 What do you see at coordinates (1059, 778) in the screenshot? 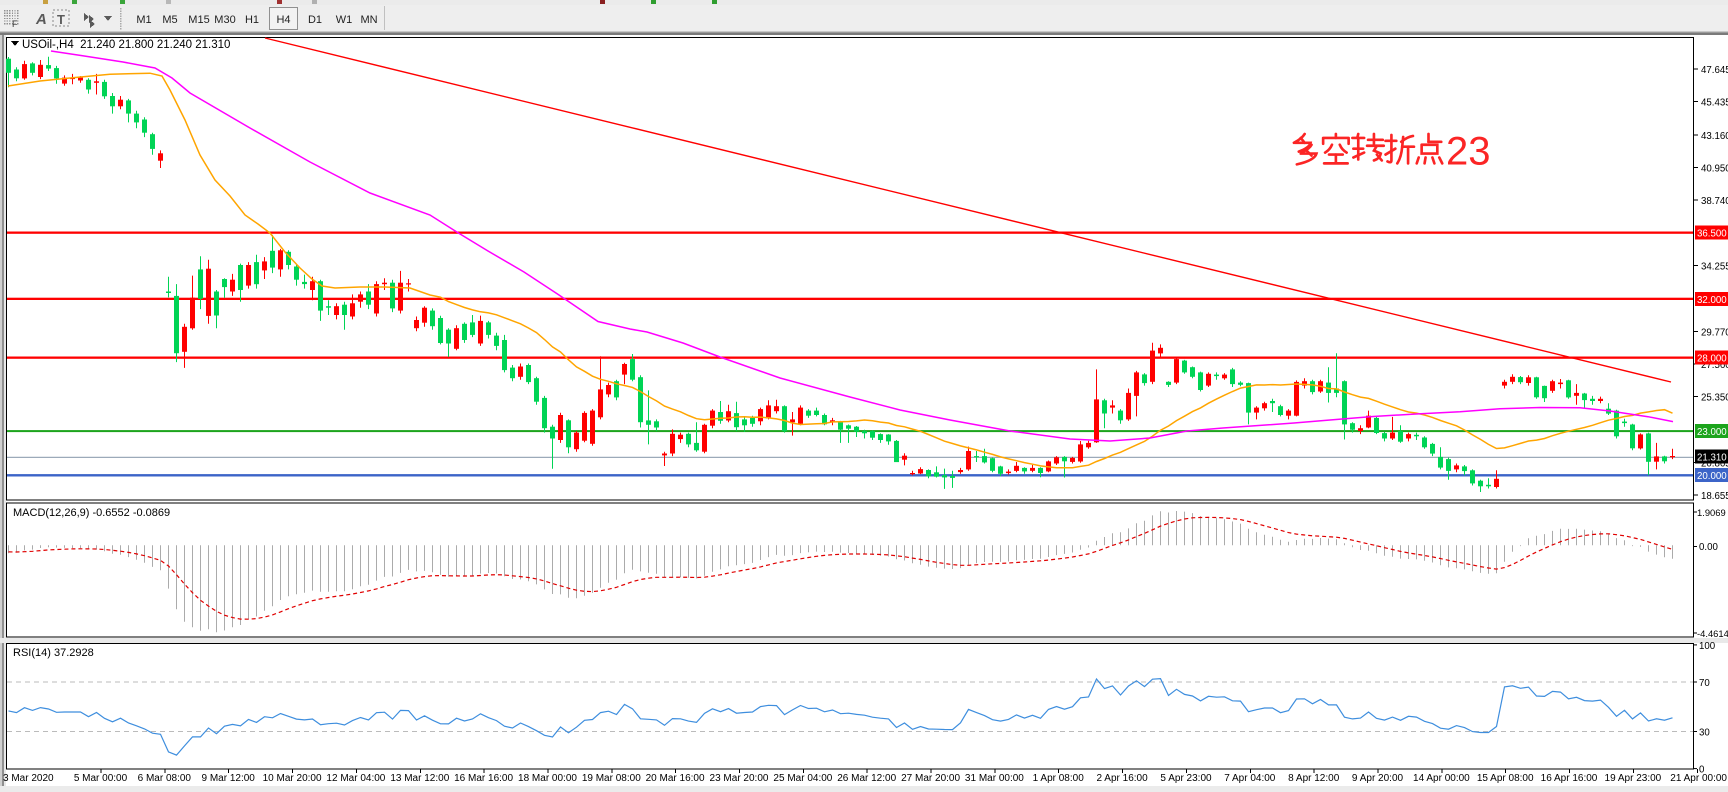
I see `svg-text: 1 Apr 08:00` at bounding box center [1059, 778].